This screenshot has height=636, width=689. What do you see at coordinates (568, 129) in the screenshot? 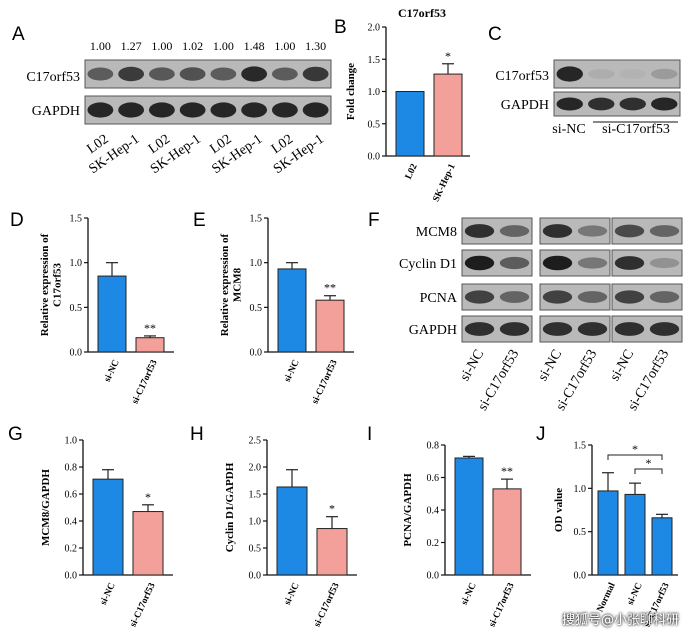
I see `lane-label-c-0: si-NC` at bounding box center [568, 129].